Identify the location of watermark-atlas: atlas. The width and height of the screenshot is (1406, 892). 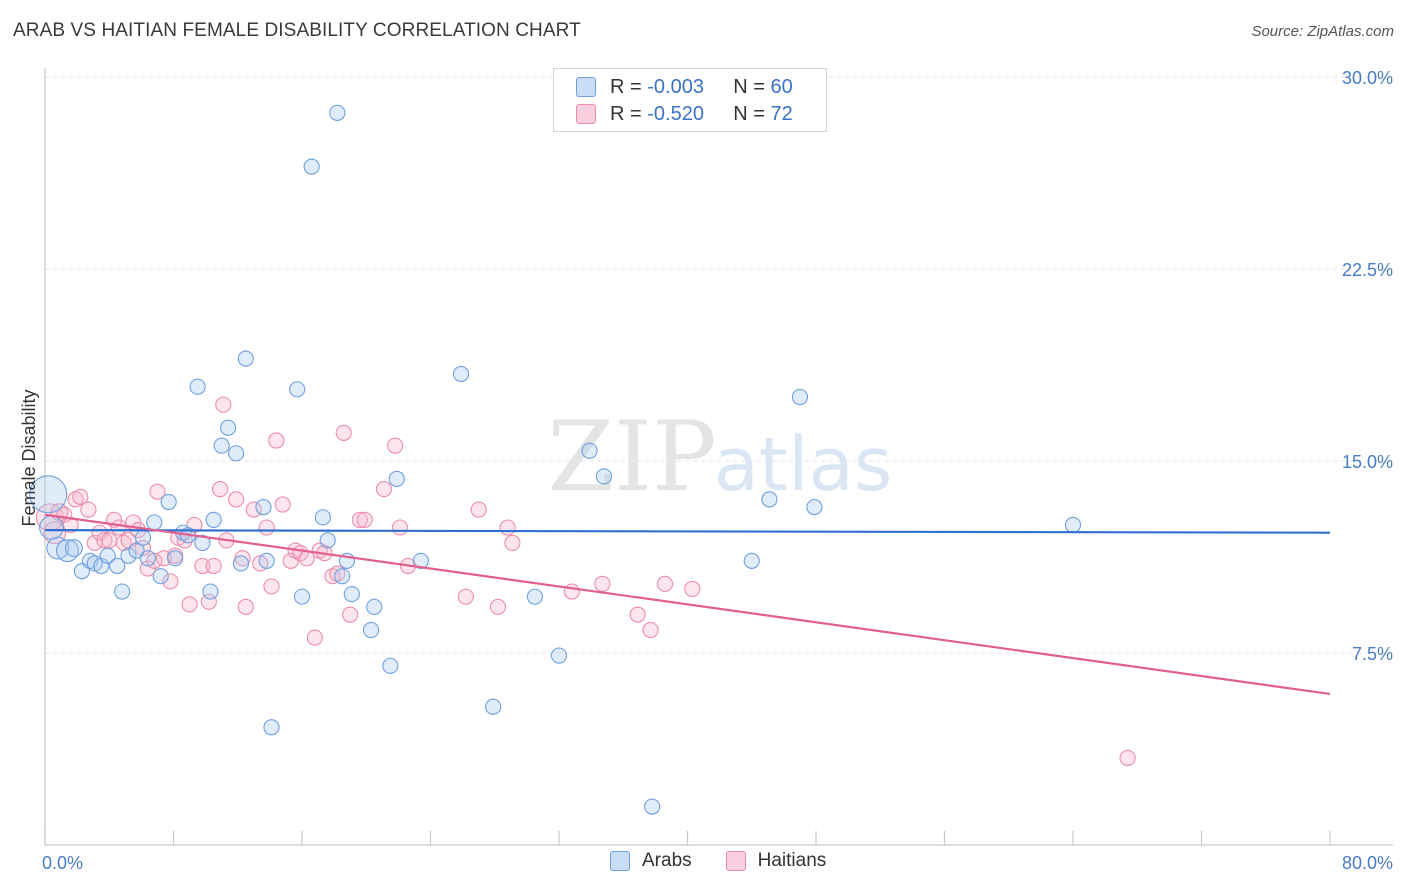
(803, 465).